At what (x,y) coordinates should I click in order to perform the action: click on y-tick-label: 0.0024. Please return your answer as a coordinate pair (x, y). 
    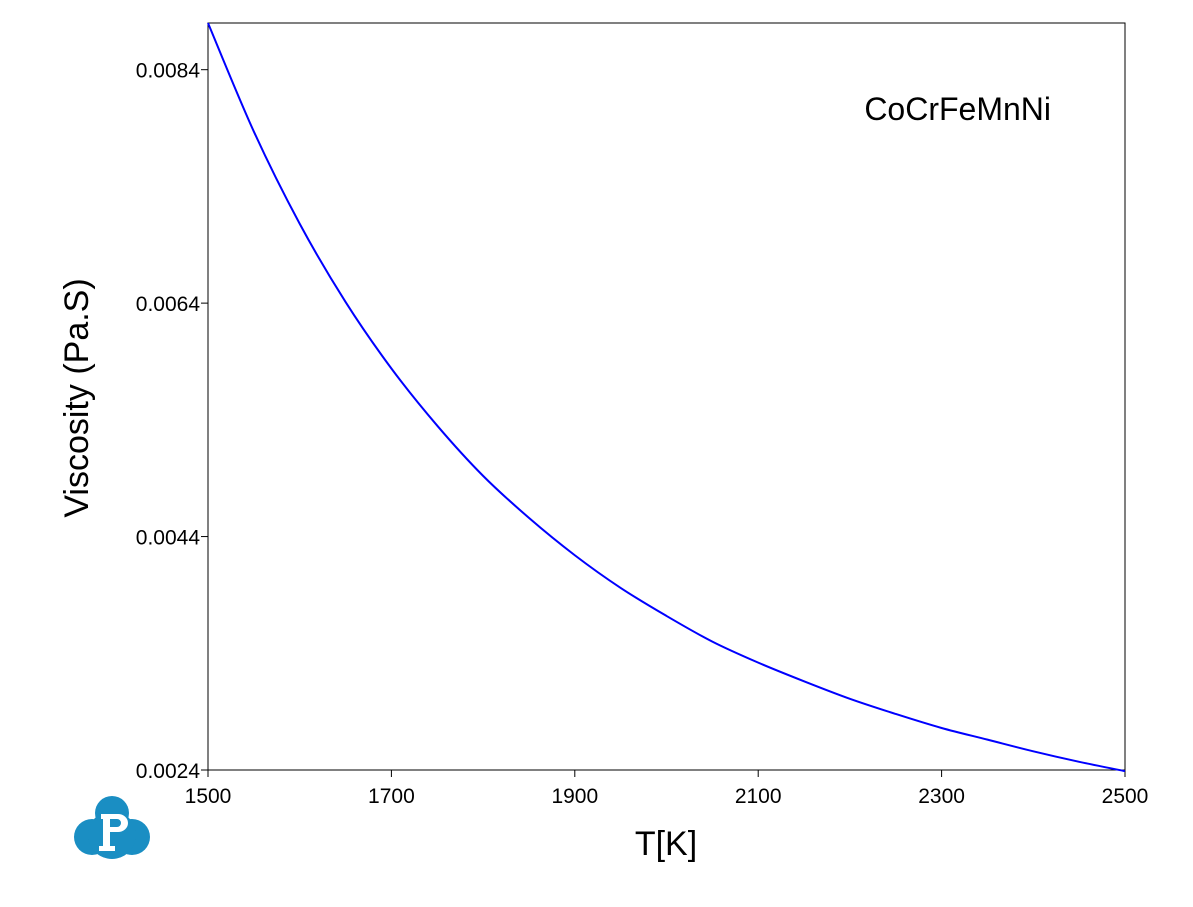
    Looking at the image, I should click on (168, 771).